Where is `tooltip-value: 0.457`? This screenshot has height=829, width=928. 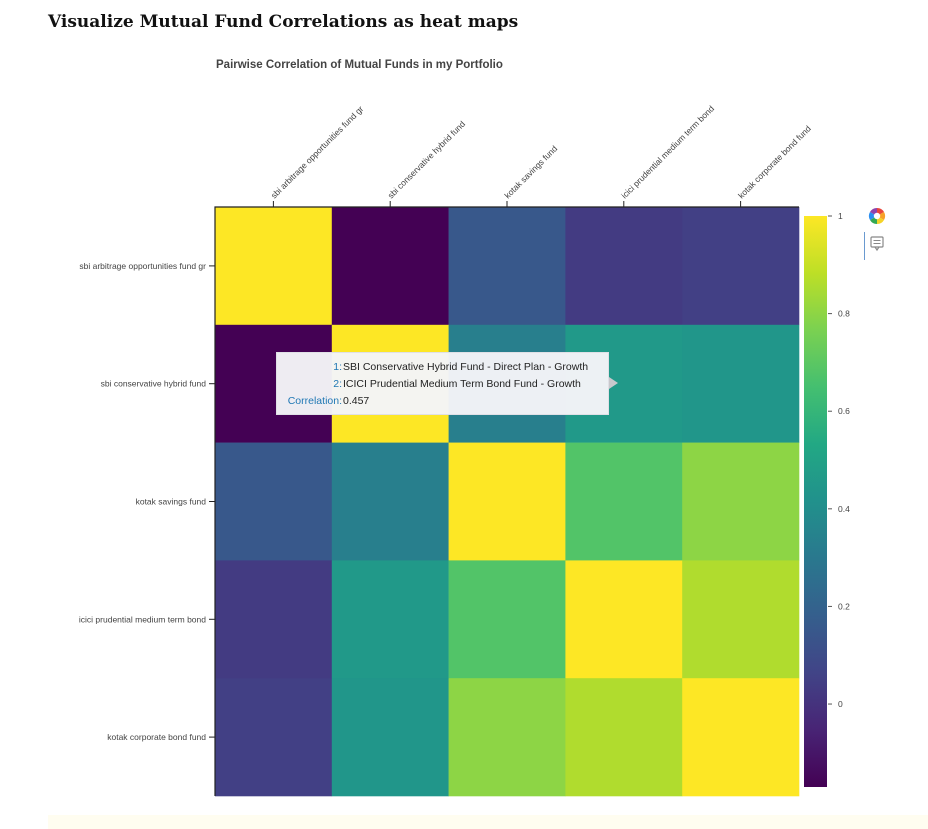
tooltip-value: 0.457 is located at coordinates (356, 401).